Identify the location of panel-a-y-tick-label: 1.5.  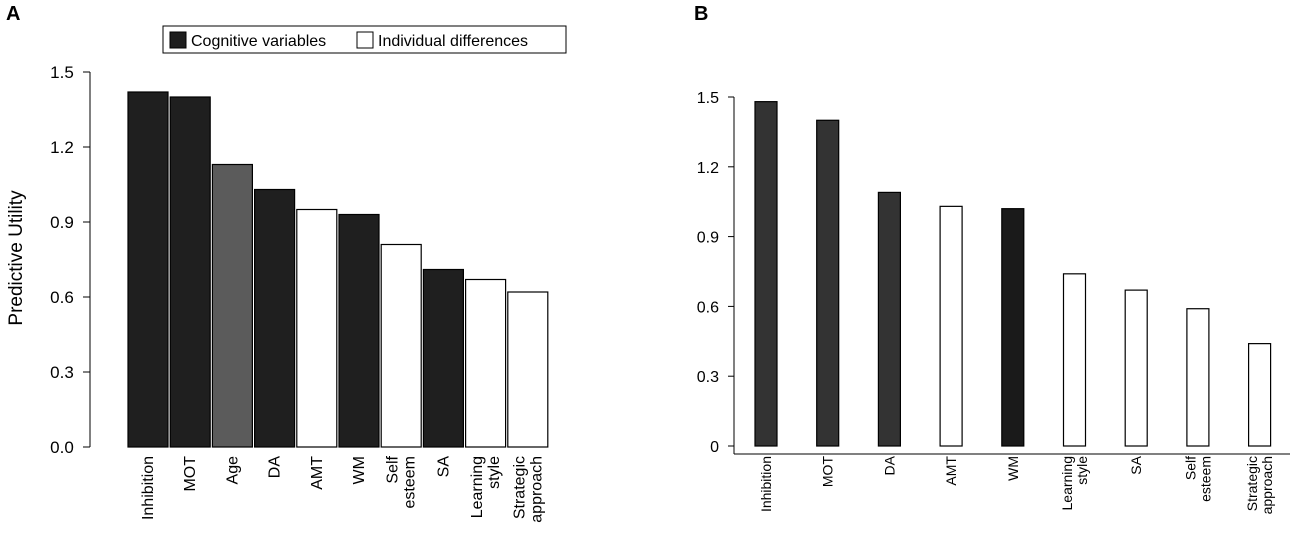
(62, 72).